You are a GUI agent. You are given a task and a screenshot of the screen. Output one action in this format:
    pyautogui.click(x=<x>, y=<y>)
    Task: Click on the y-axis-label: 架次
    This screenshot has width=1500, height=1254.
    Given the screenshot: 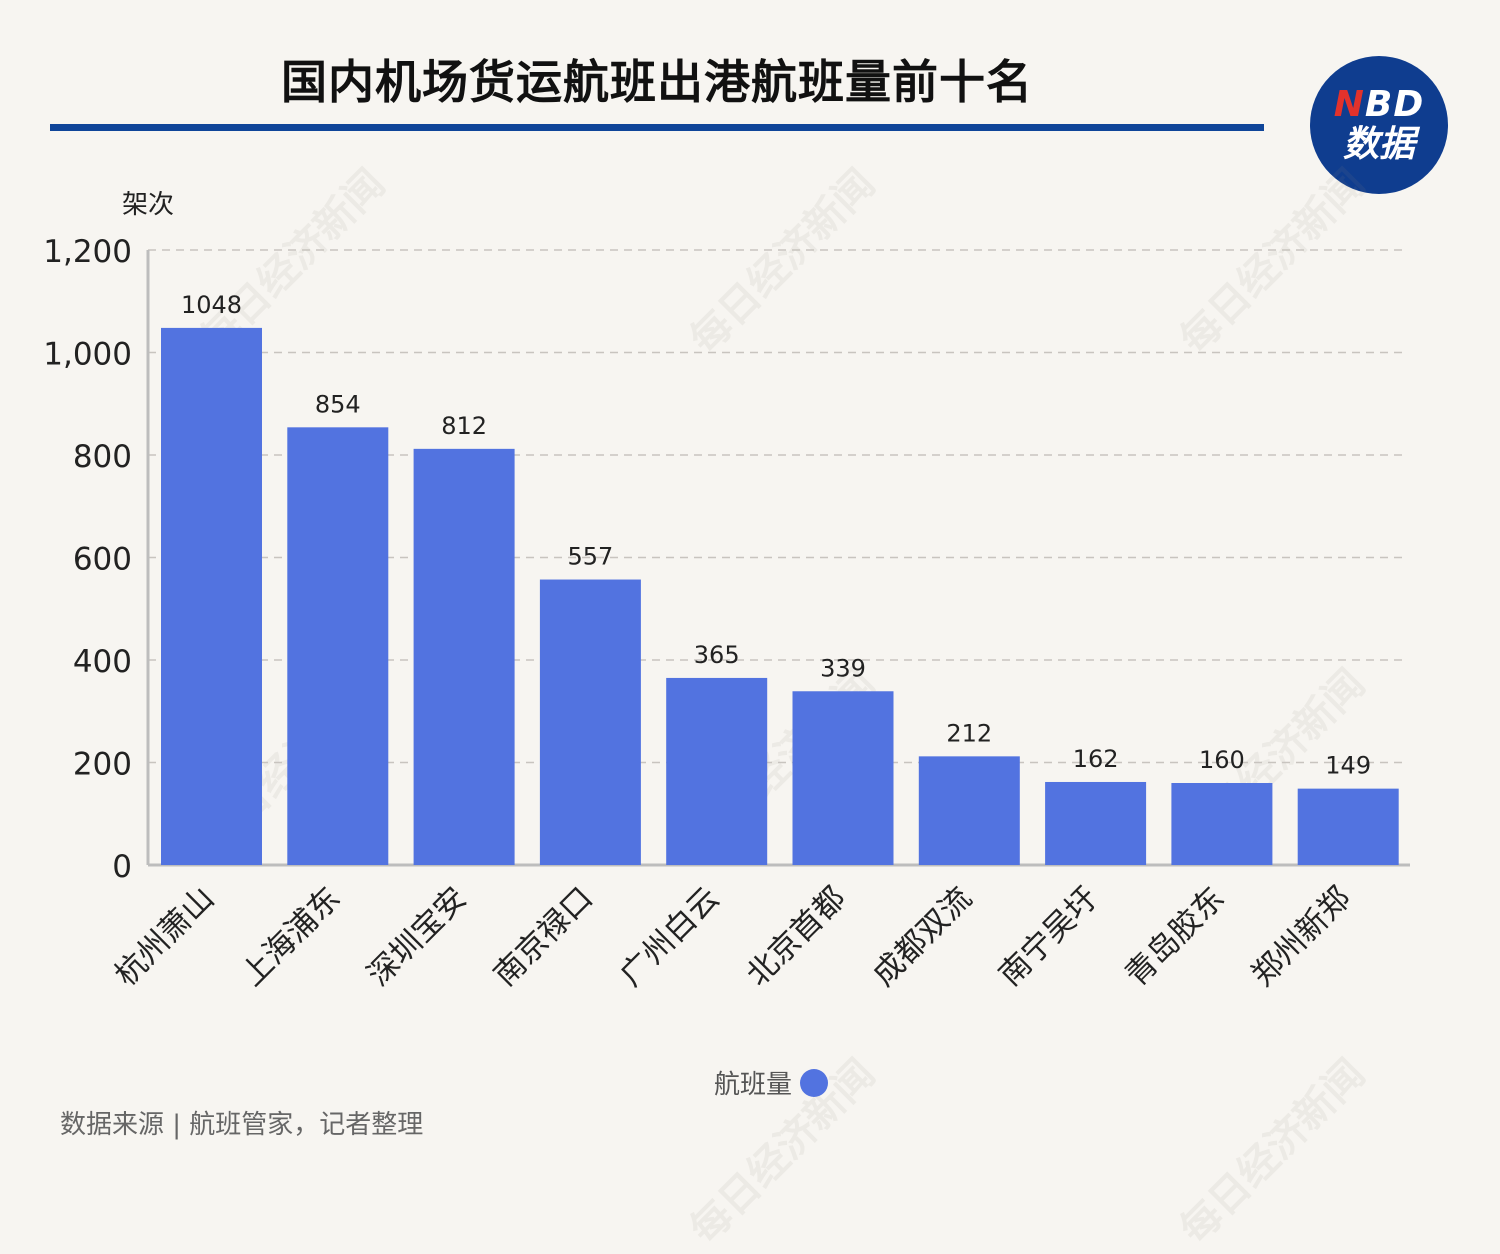 What is the action you would take?
    pyautogui.click(x=148, y=205)
    